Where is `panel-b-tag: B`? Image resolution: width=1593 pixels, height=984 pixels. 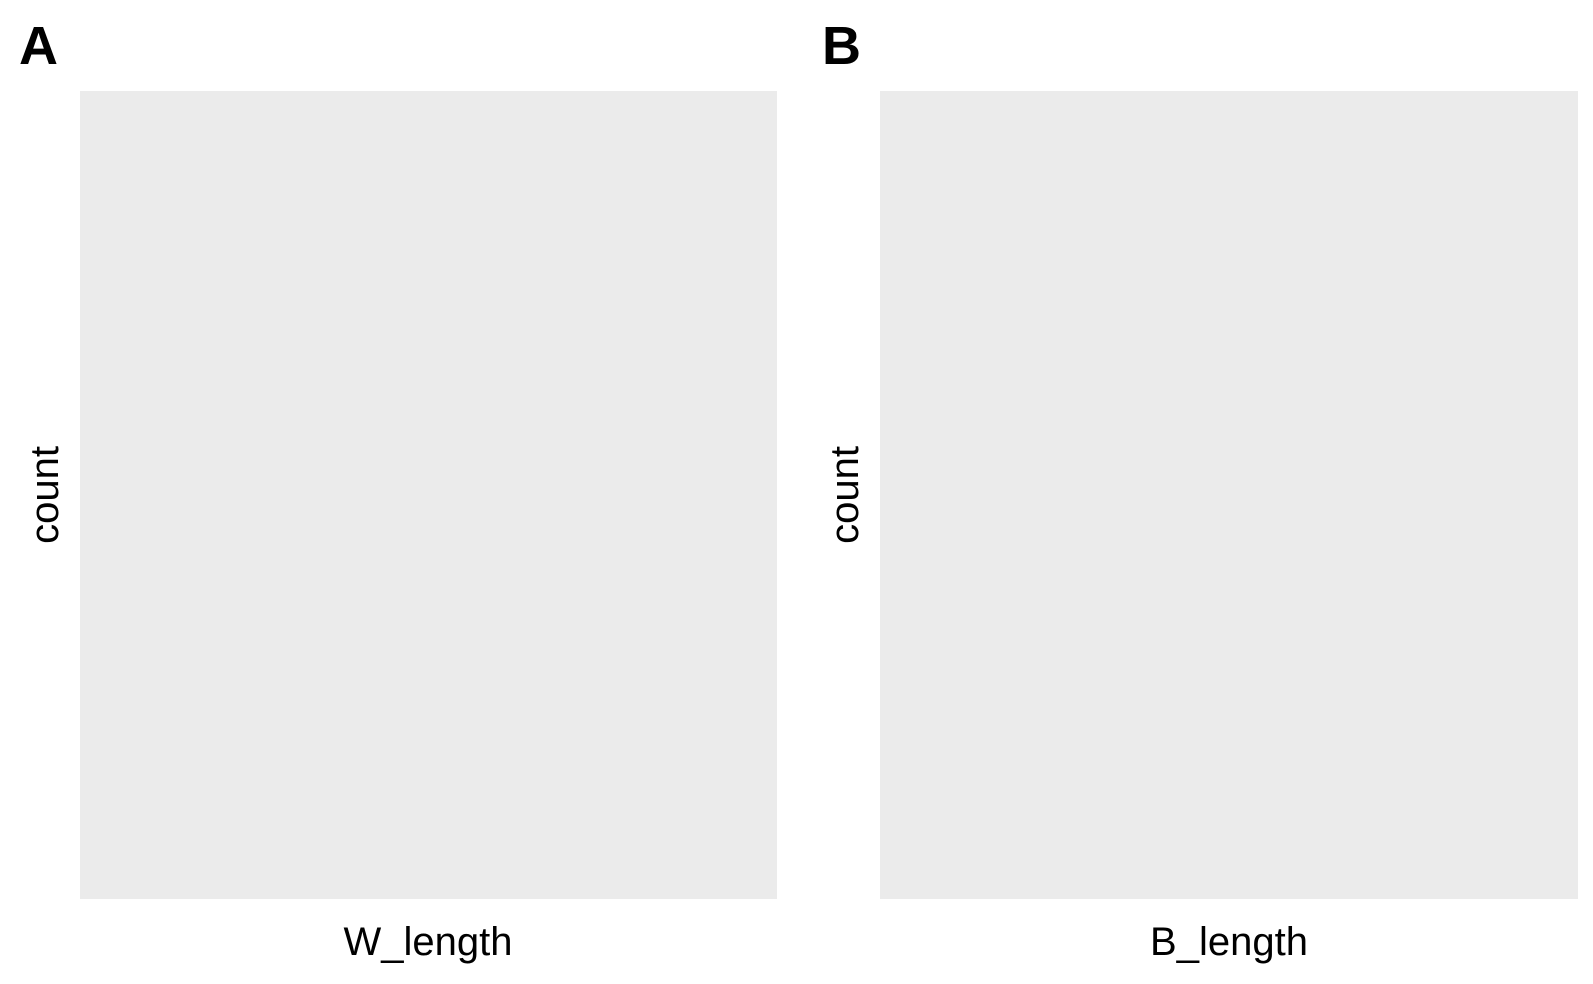 panel-b-tag: B is located at coordinates (841, 46).